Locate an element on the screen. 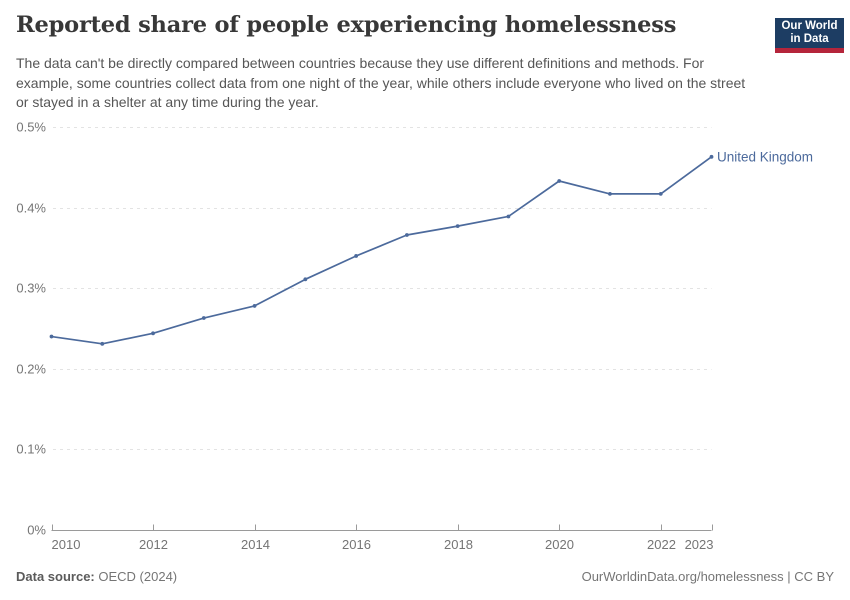  y-tick-label: 0.3% is located at coordinates (31, 288).